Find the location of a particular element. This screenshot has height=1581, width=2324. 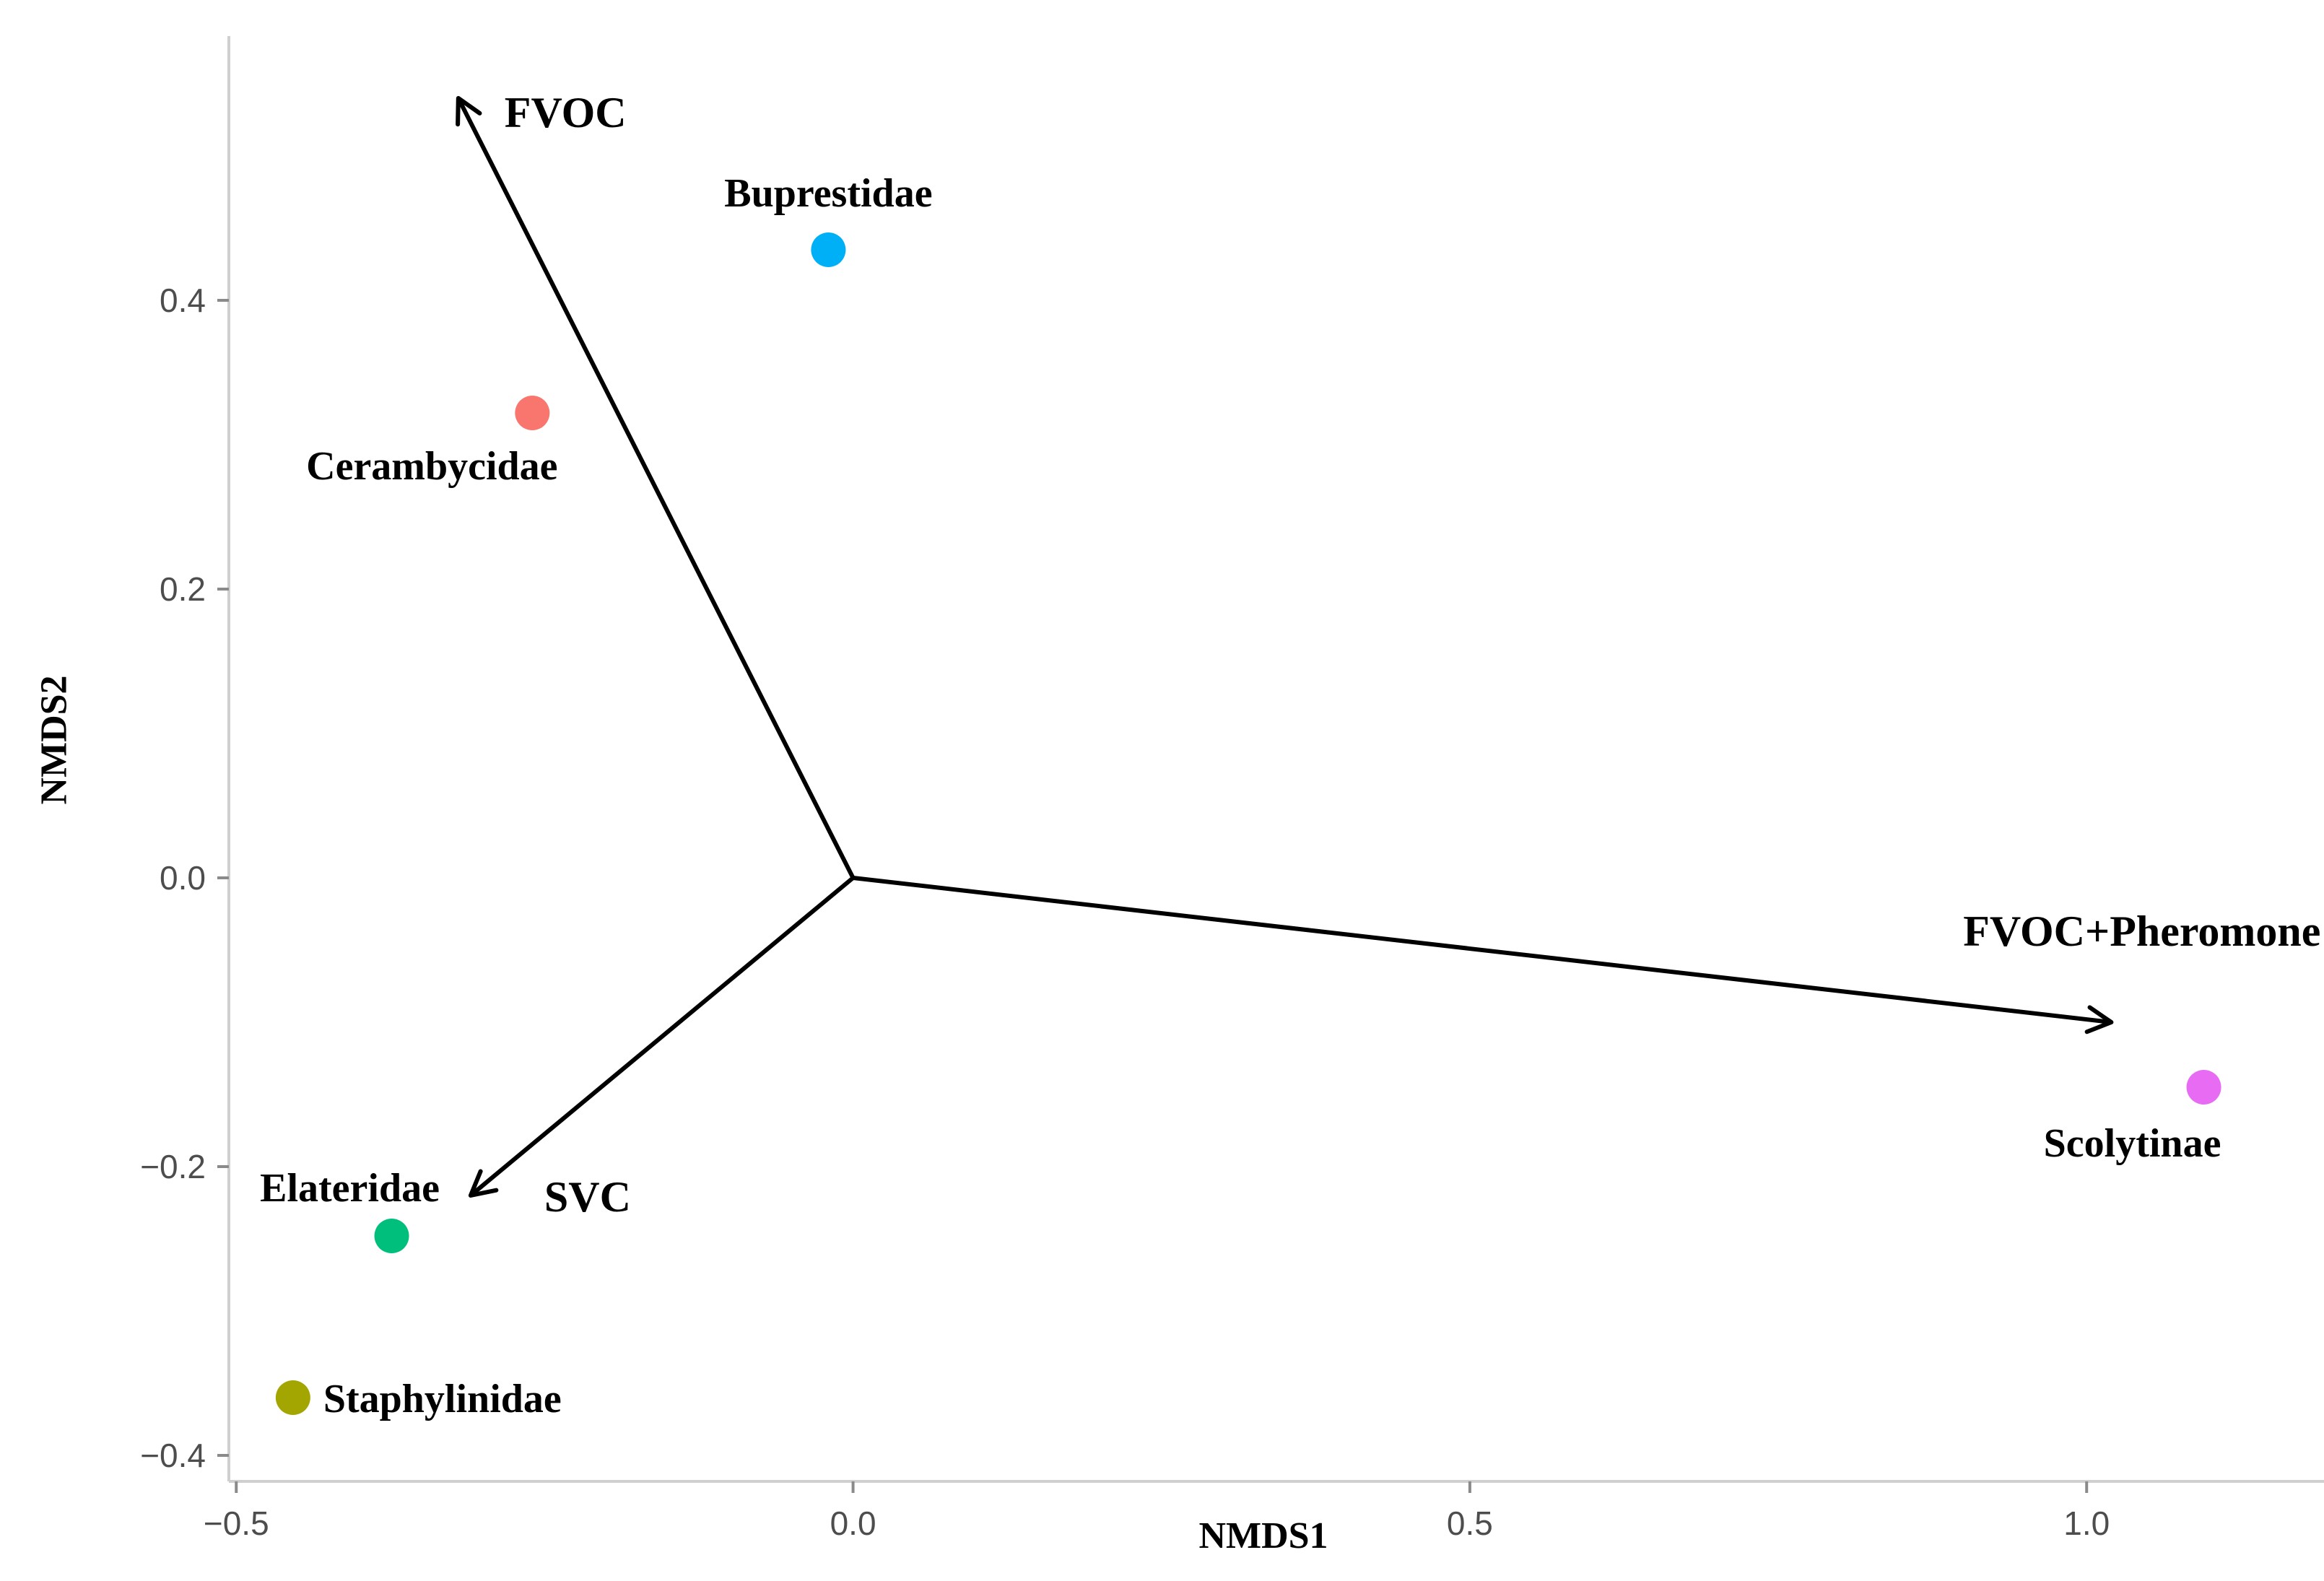

point-label-staphylinidae: Staphylinidae is located at coordinates (442, 1399).